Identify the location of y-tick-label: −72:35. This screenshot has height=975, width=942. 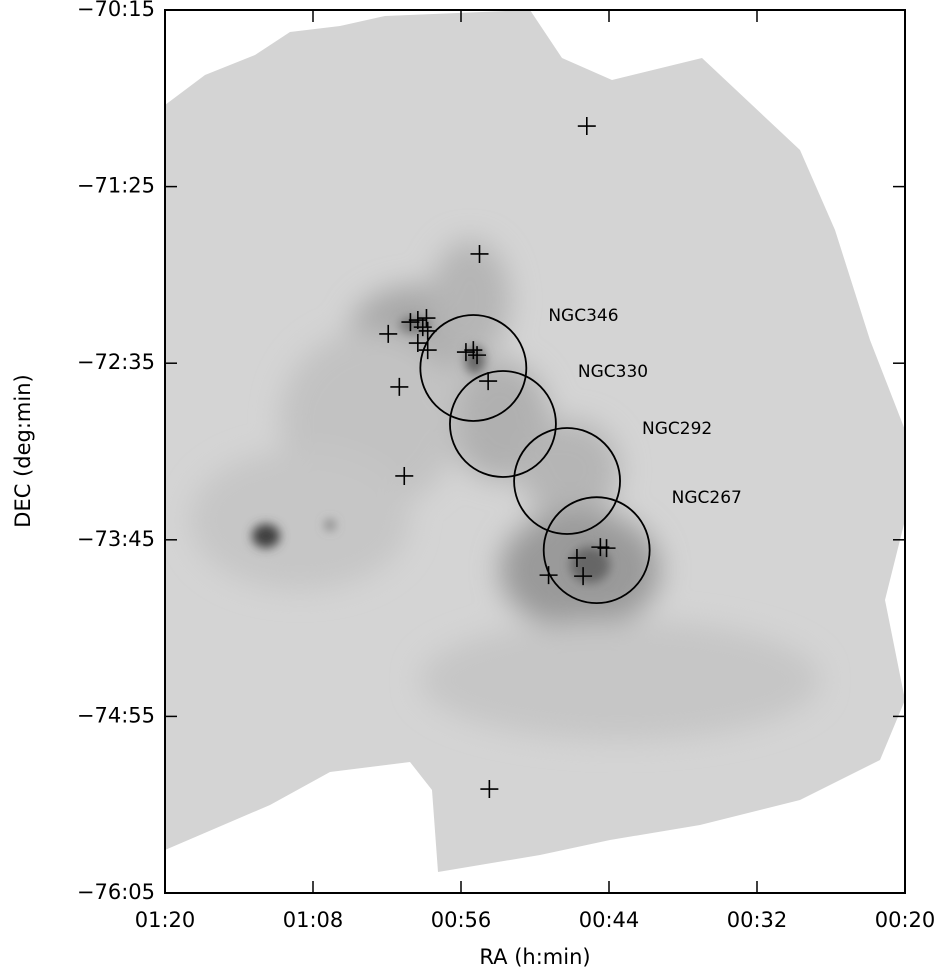
(116, 362).